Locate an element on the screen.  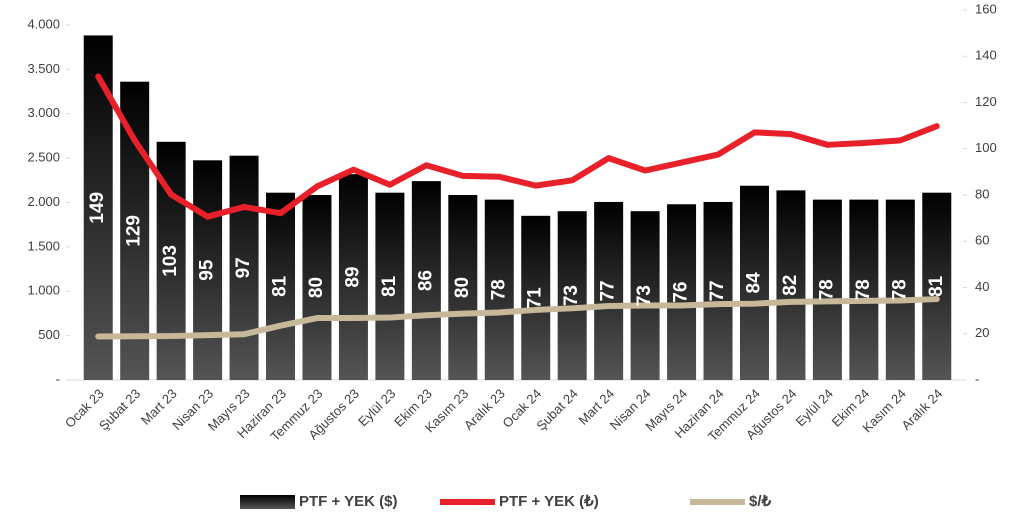
value-label: 82 is located at coordinates (790, 285).